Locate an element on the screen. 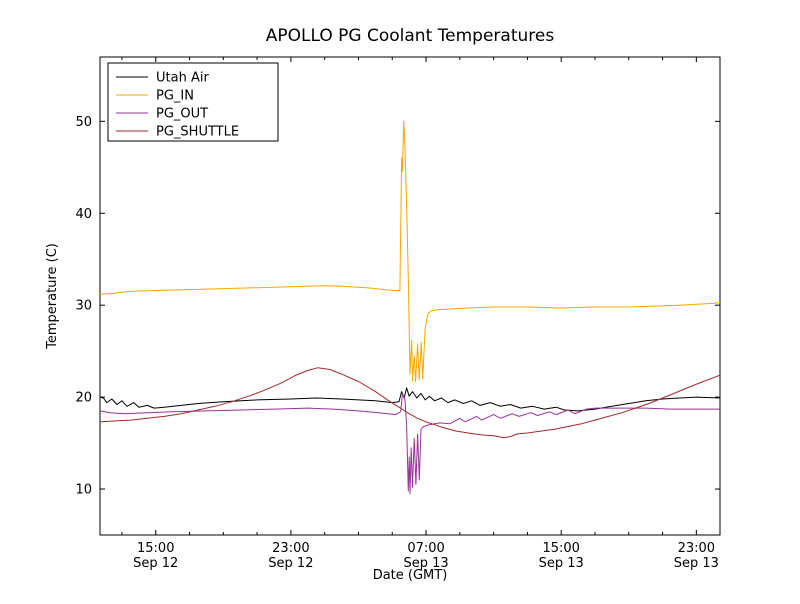 This screenshot has height=604, width=800. series-line-pg-out is located at coordinates (409, 444).